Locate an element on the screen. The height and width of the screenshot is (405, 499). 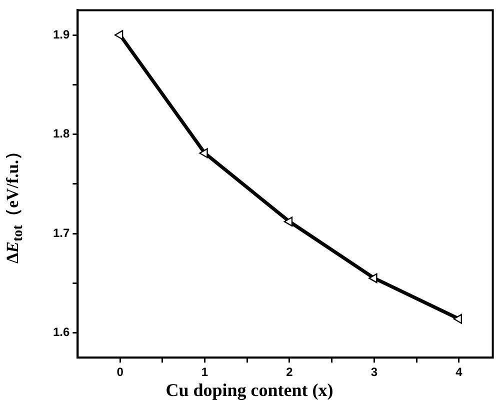
x-tick-label: 1 is located at coordinates (204, 372).